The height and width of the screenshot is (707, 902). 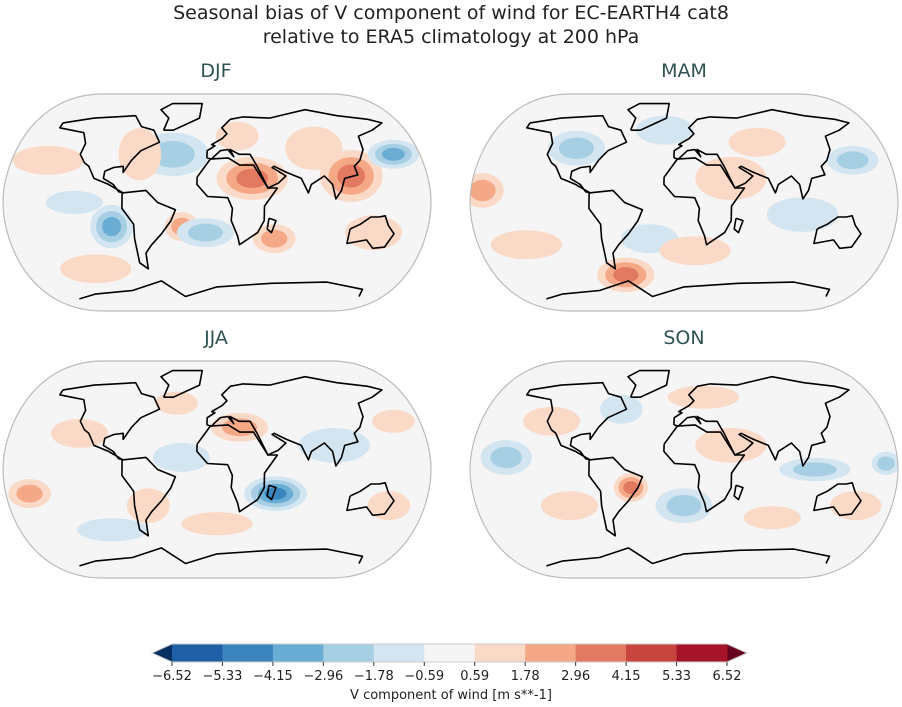 I want to click on colorbar-tick-label: 0.59, so click(x=474, y=676).